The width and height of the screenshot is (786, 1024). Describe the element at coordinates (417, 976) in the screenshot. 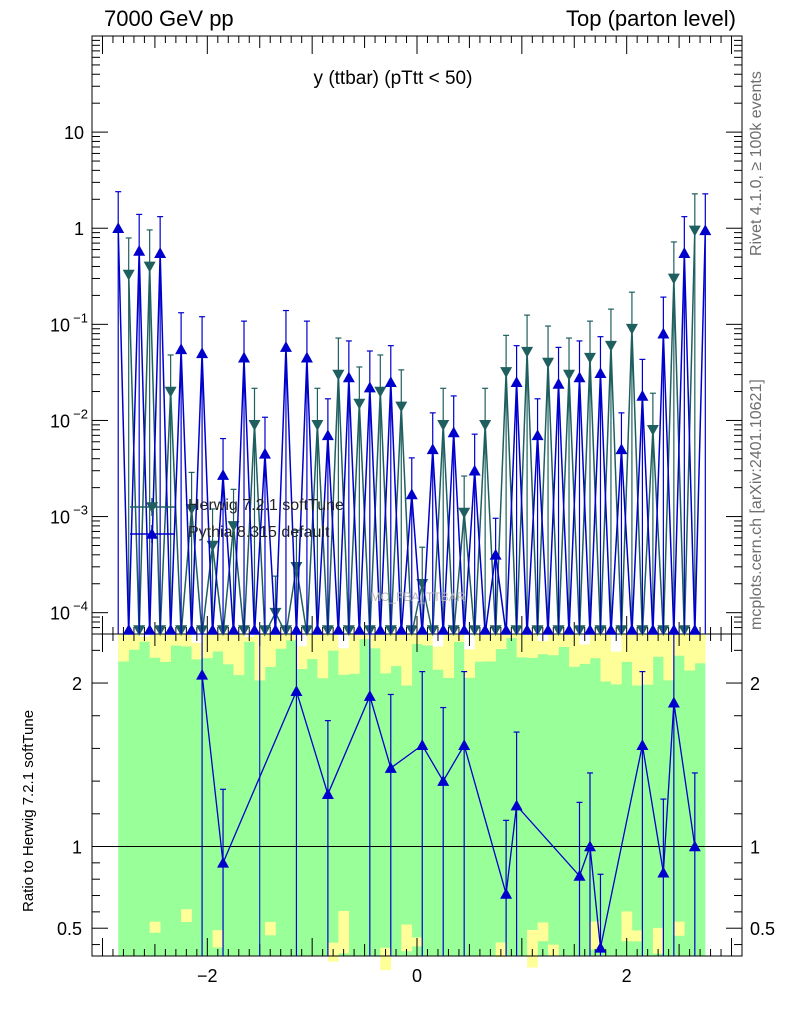

I see `x-tick-label: 0` at that location.